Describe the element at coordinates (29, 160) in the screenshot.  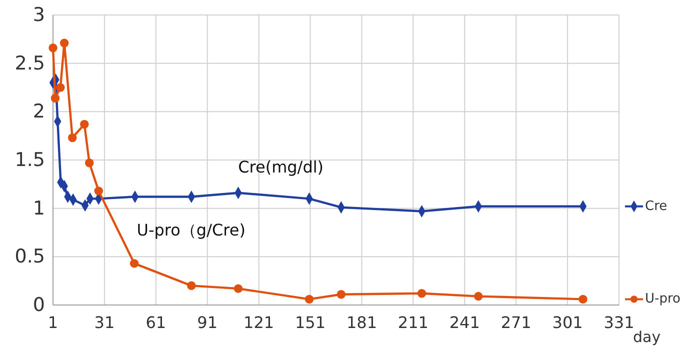
I see `y-tick-label: 1.5` at that location.